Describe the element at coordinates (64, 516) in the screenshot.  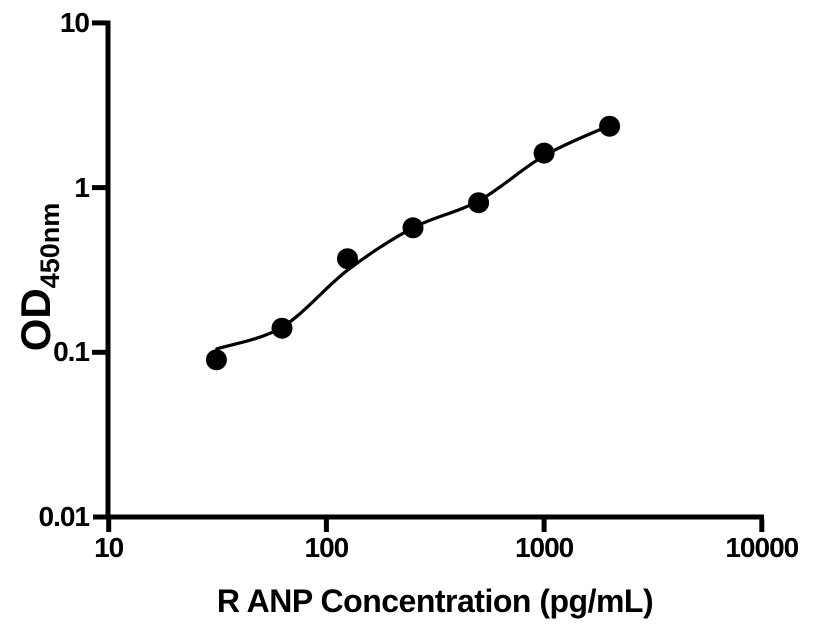
I see `y-tick-label: 0.01` at that location.